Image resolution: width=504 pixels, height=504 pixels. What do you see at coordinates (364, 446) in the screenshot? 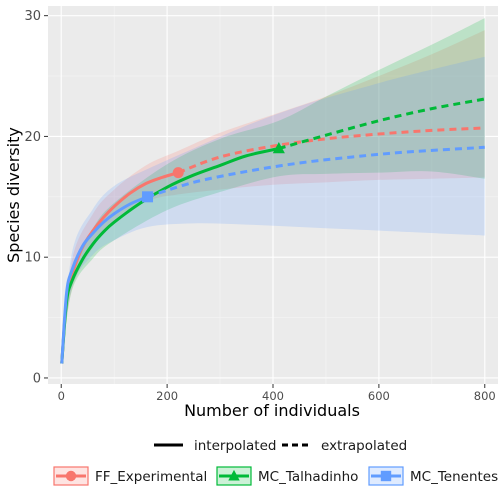
I see `legend-extrapolated-label: extrapolated` at bounding box center [364, 446].